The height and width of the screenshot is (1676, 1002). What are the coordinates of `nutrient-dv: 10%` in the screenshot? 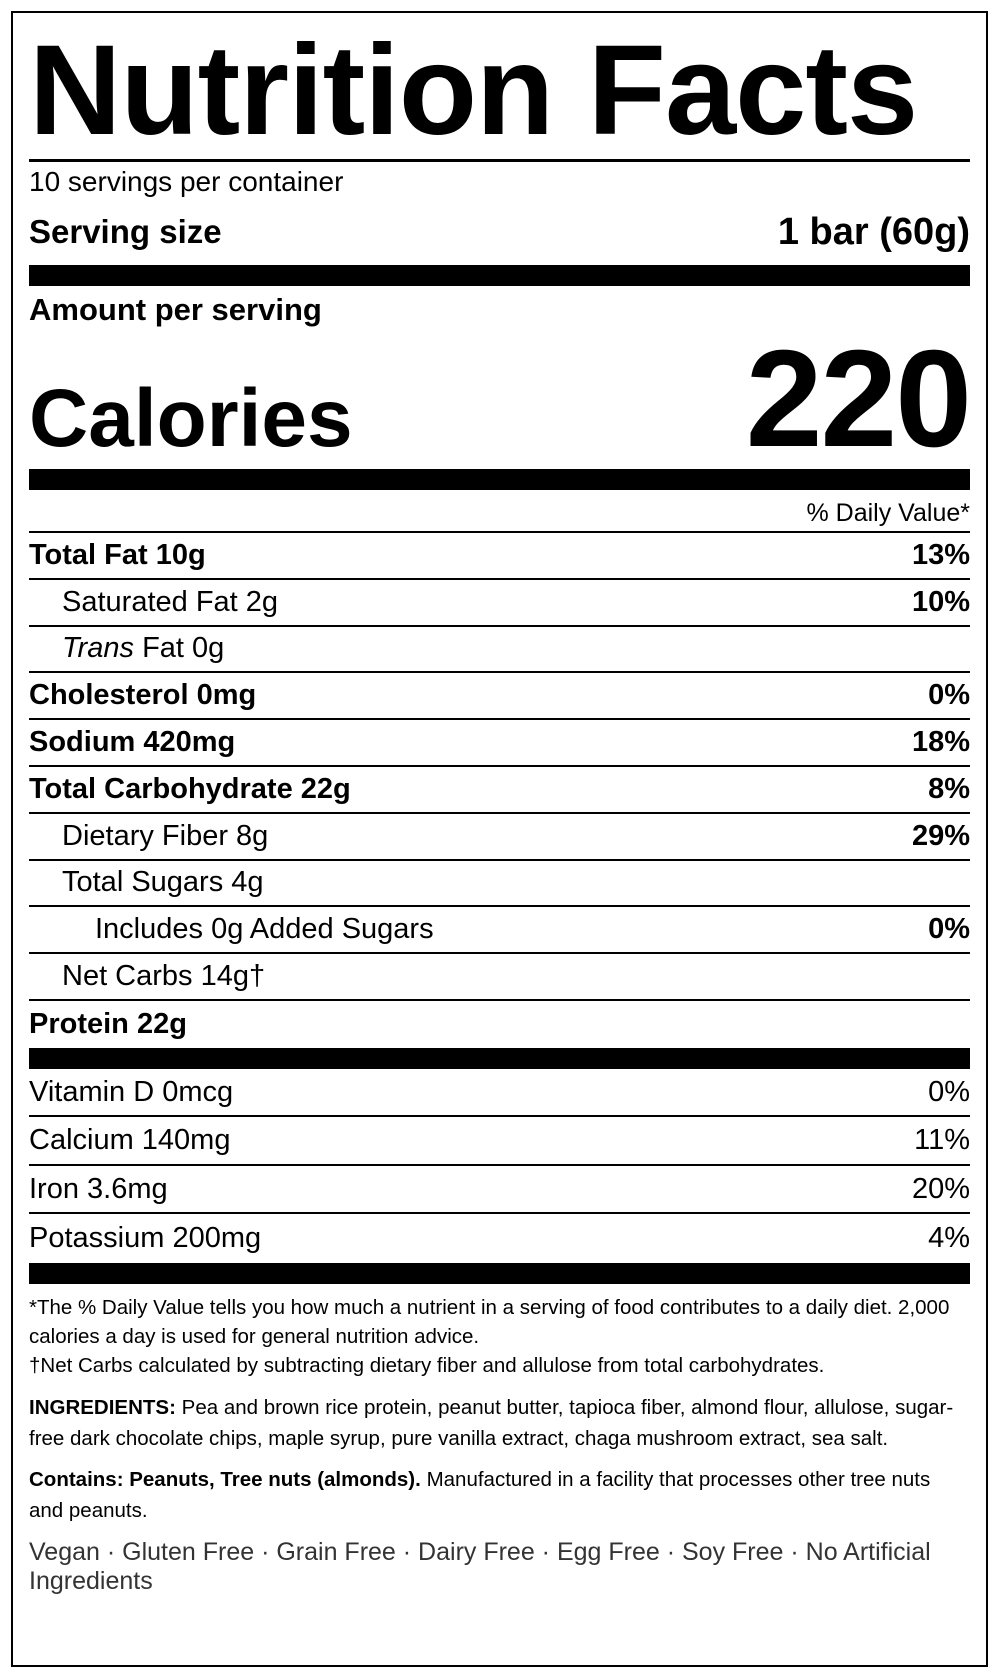 It's located at (940, 601).